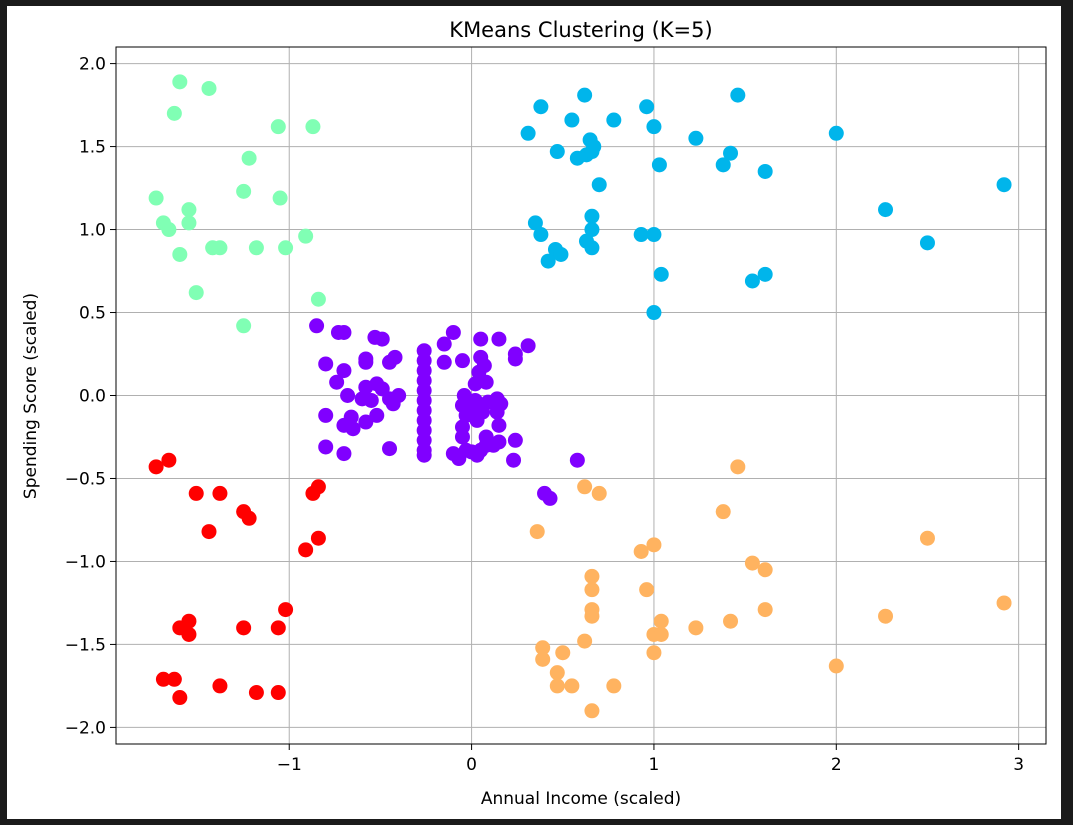  I want to click on y-tick-label: −0.5, so click(85, 479).